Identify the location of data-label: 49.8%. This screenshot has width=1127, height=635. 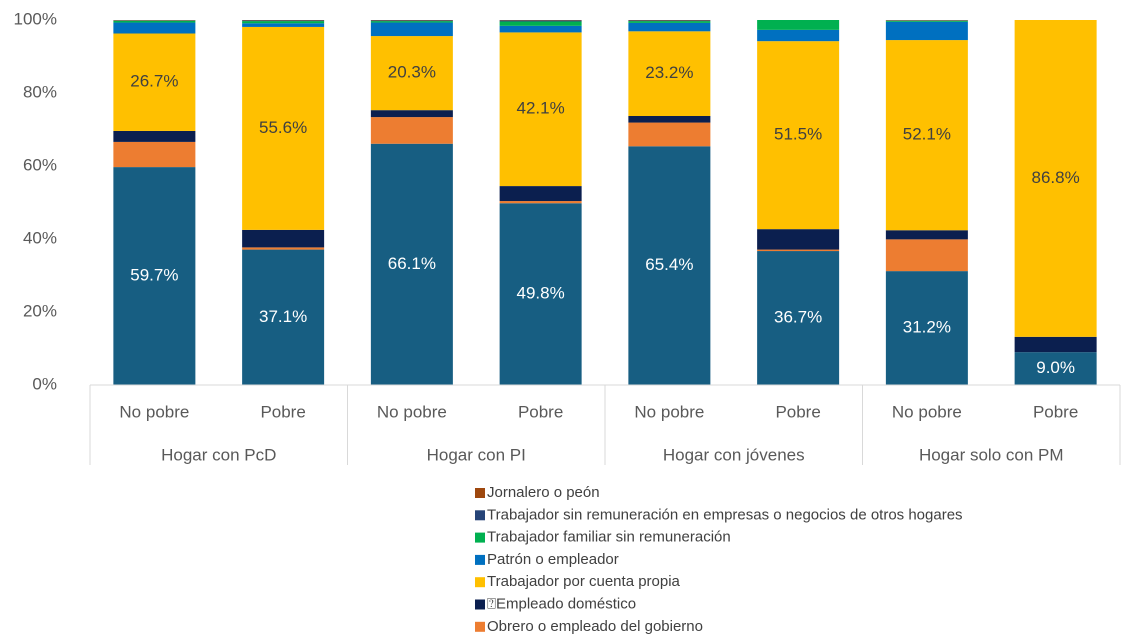
(541, 293).